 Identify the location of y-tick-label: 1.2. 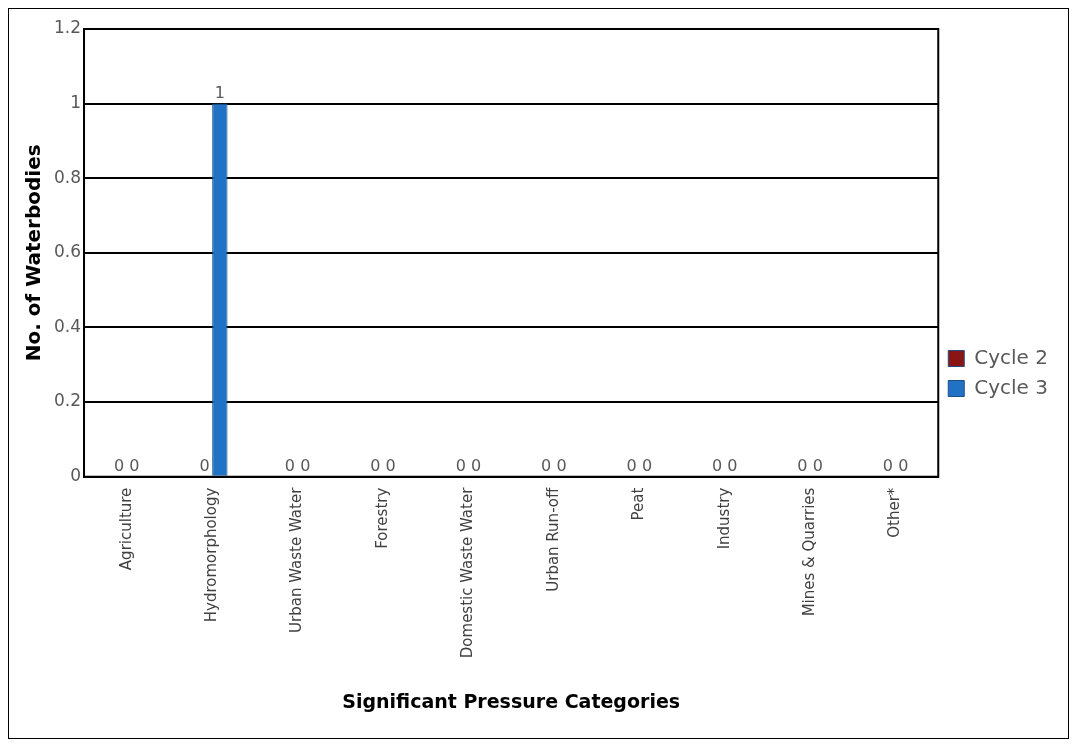
(67, 27).